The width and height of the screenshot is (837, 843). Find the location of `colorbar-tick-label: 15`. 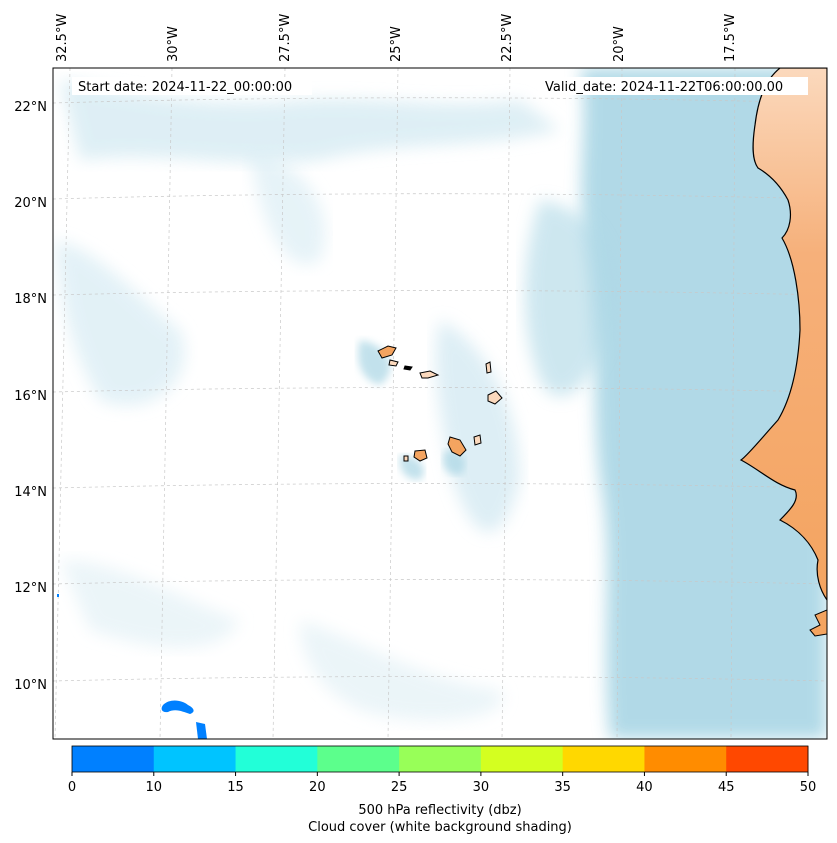

colorbar-tick-label: 15 is located at coordinates (235, 787).